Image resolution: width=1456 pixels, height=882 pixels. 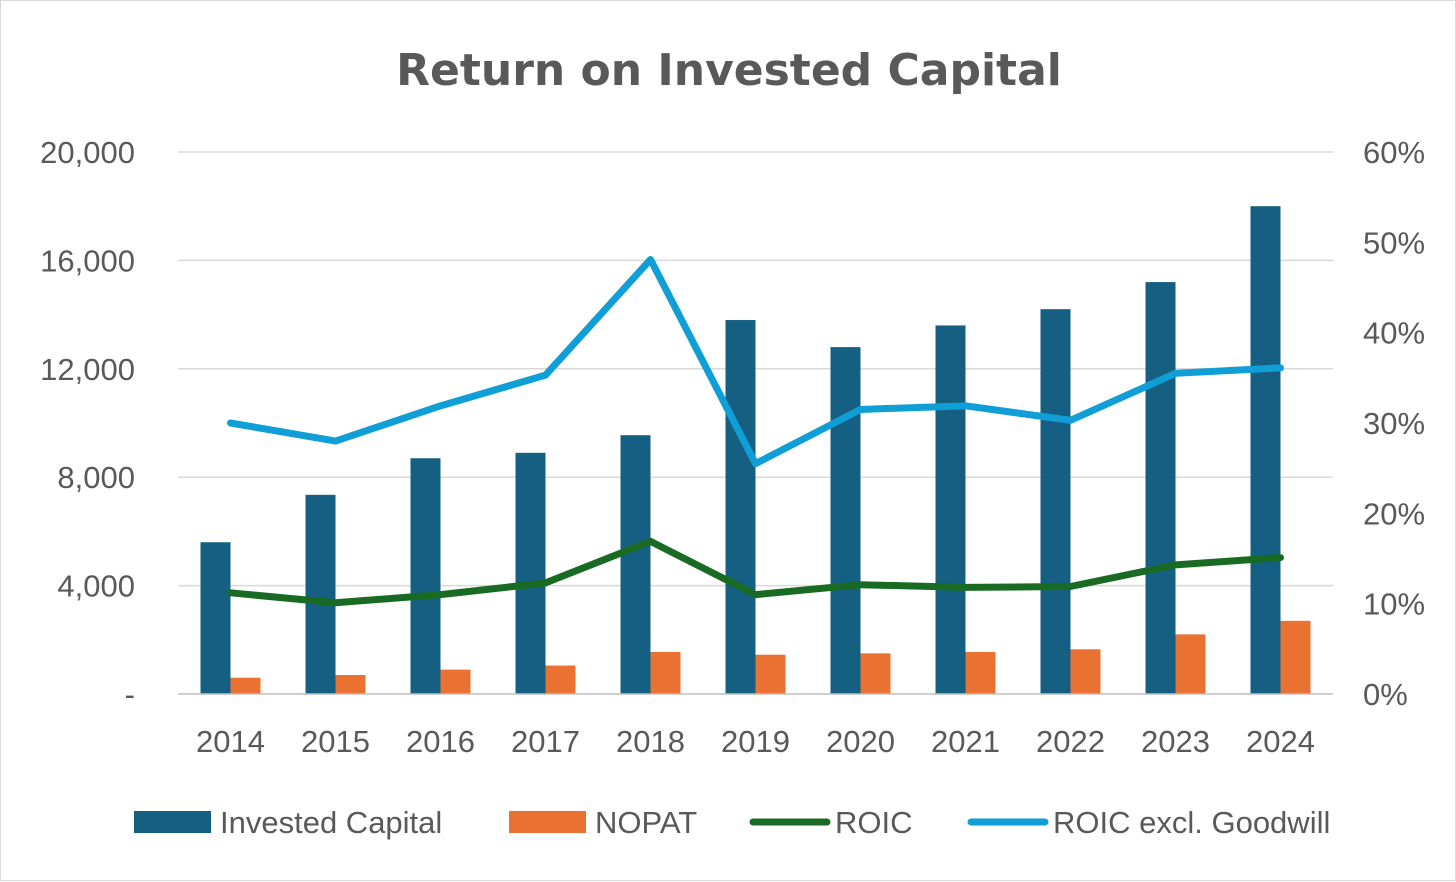 I want to click on right-tick-label: 60%, so click(x=1394, y=152).